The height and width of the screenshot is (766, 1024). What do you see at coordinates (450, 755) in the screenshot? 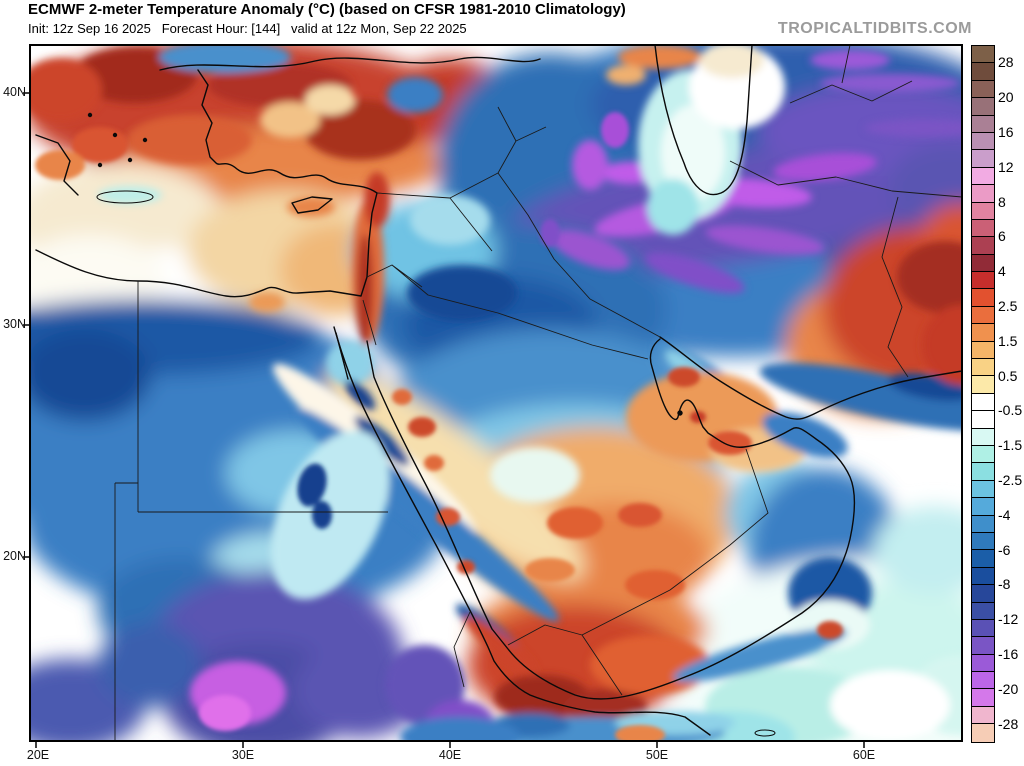
I see `lon-label-40e: 40E` at bounding box center [450, 755].